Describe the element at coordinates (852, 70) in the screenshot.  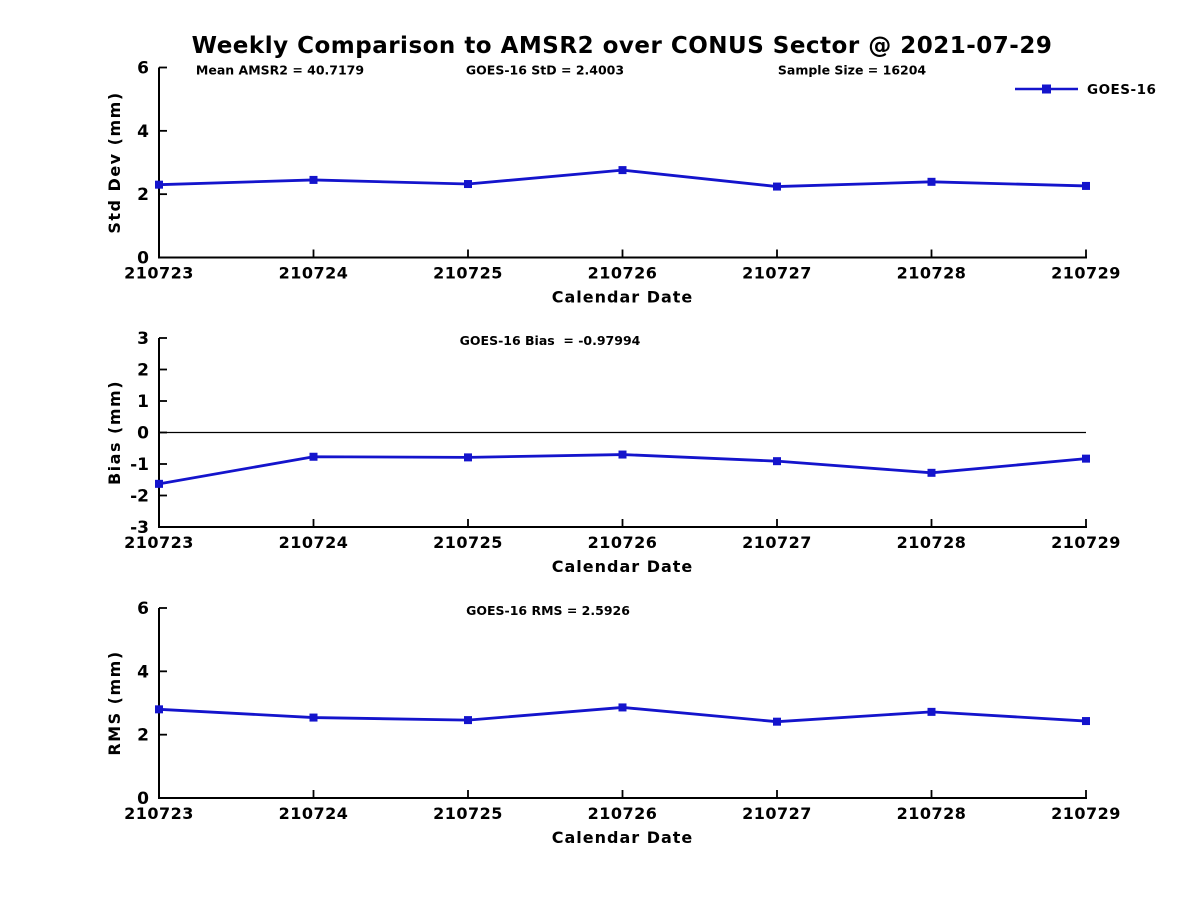
I see `annotation: Sample Size = 16204` at that location.